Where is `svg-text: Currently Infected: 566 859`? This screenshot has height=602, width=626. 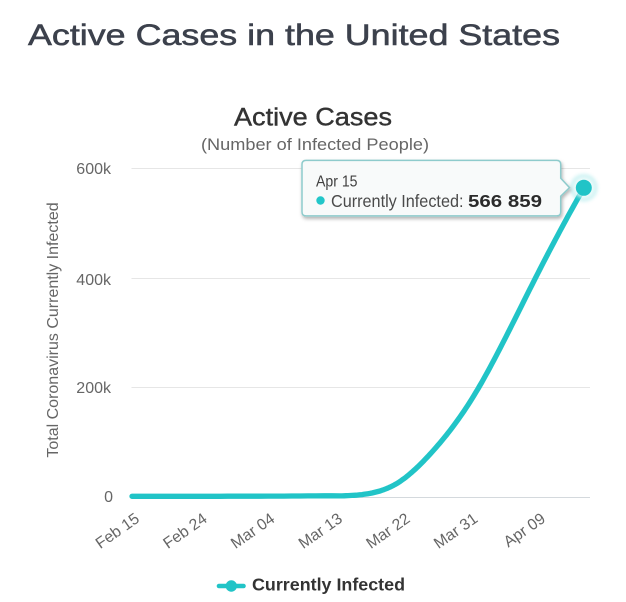
svg-text: Currently Infected: 566 859 is located at coordinates (436, 201).